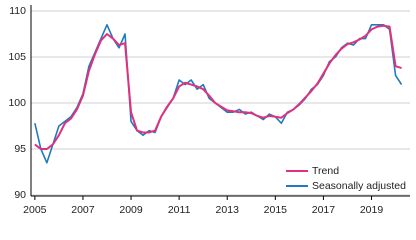  What do you see at coordinates (17, 57) in the screenshot?
I see `y-tick-label: 105` at bounding box center [17, 57].